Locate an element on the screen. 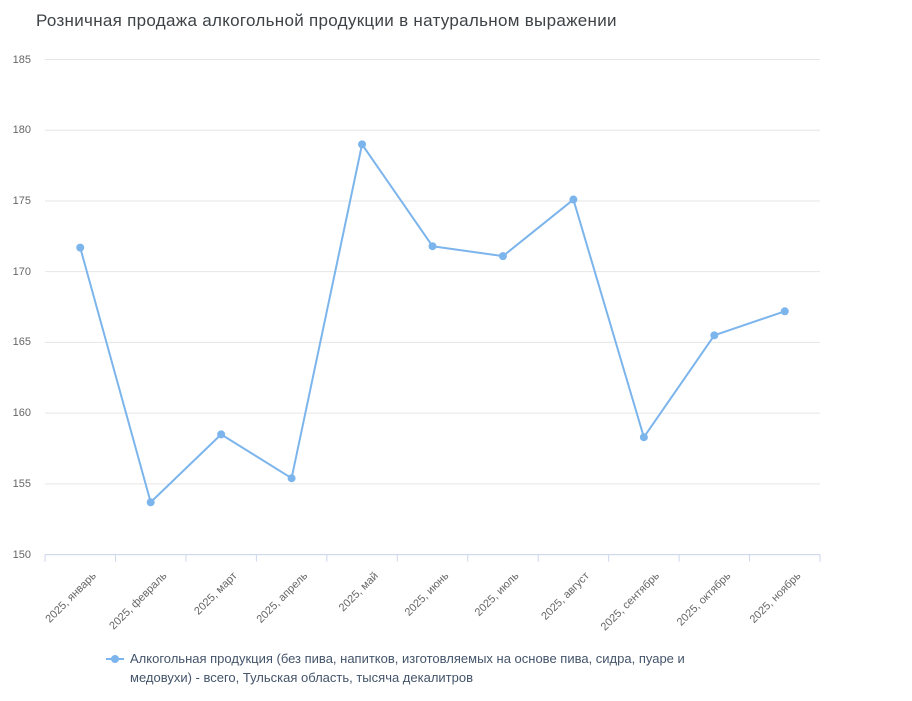 This screenshot has height=701, width=912. y-axis-label: 155 is located at coordinates (21, 483).